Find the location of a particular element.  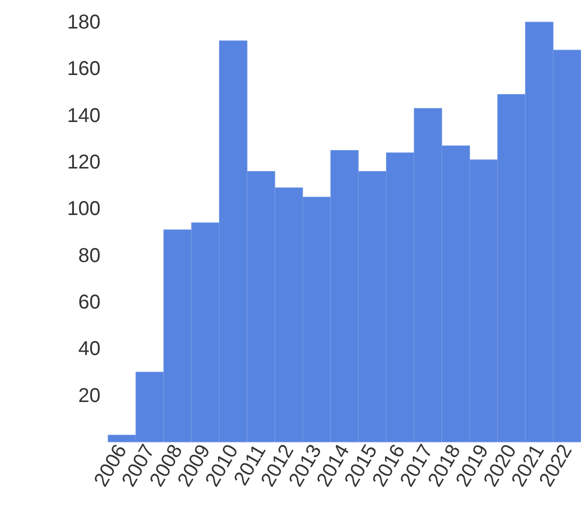

y-tick-label: 20 is located at coordinates (89, 395).